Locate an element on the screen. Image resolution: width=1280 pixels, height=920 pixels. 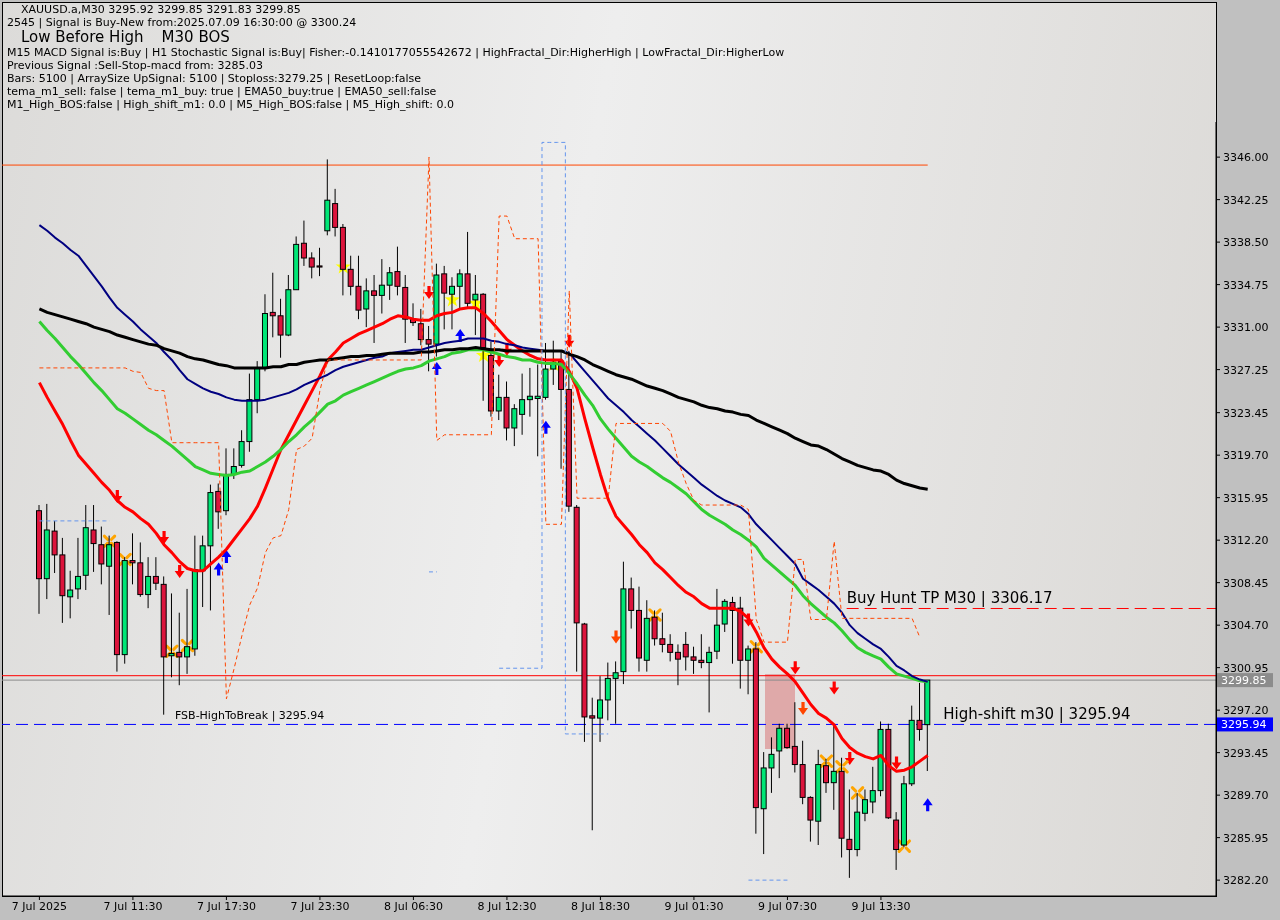
x-tick-label: 8 Jul 18:30 is located at coordinates (600, 906).